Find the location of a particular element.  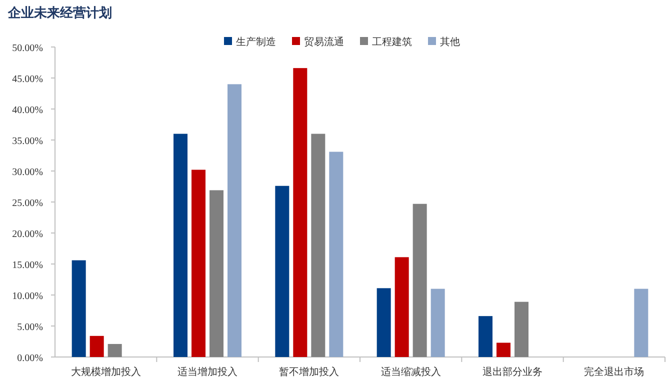

x-tick-label: 退出部分业务 is located at coordinates (512, 372).